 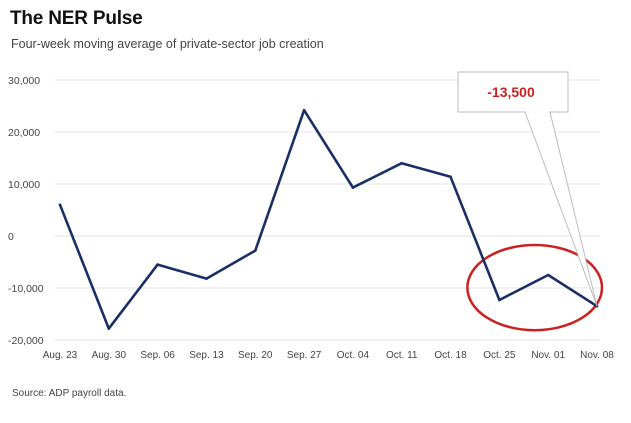 I want to click on callout-box, so click(x=513, y=92).